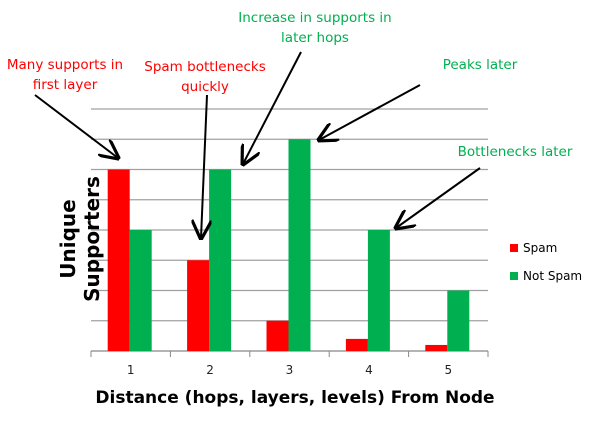 This screenshot has height=432, width=600. What do you see at coordinates (369, 370) in the screenshot?
I see `x-tick-label: 4` at bounding box center [369, 370].